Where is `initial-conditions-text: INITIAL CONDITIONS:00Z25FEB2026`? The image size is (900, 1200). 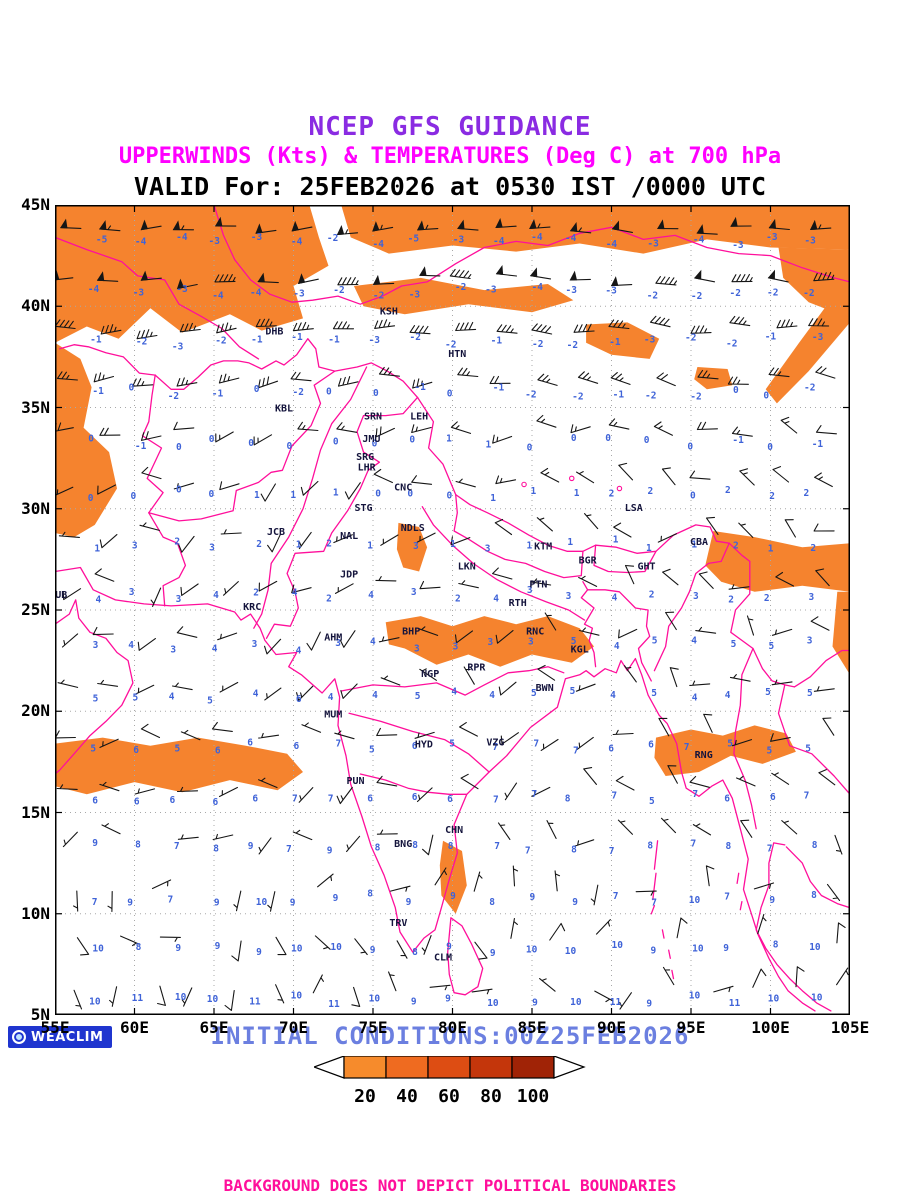
initial-conditions-text: INITIAL CONDITIONS:00Z25FEB2026 is located at coordinates (450, 1036).